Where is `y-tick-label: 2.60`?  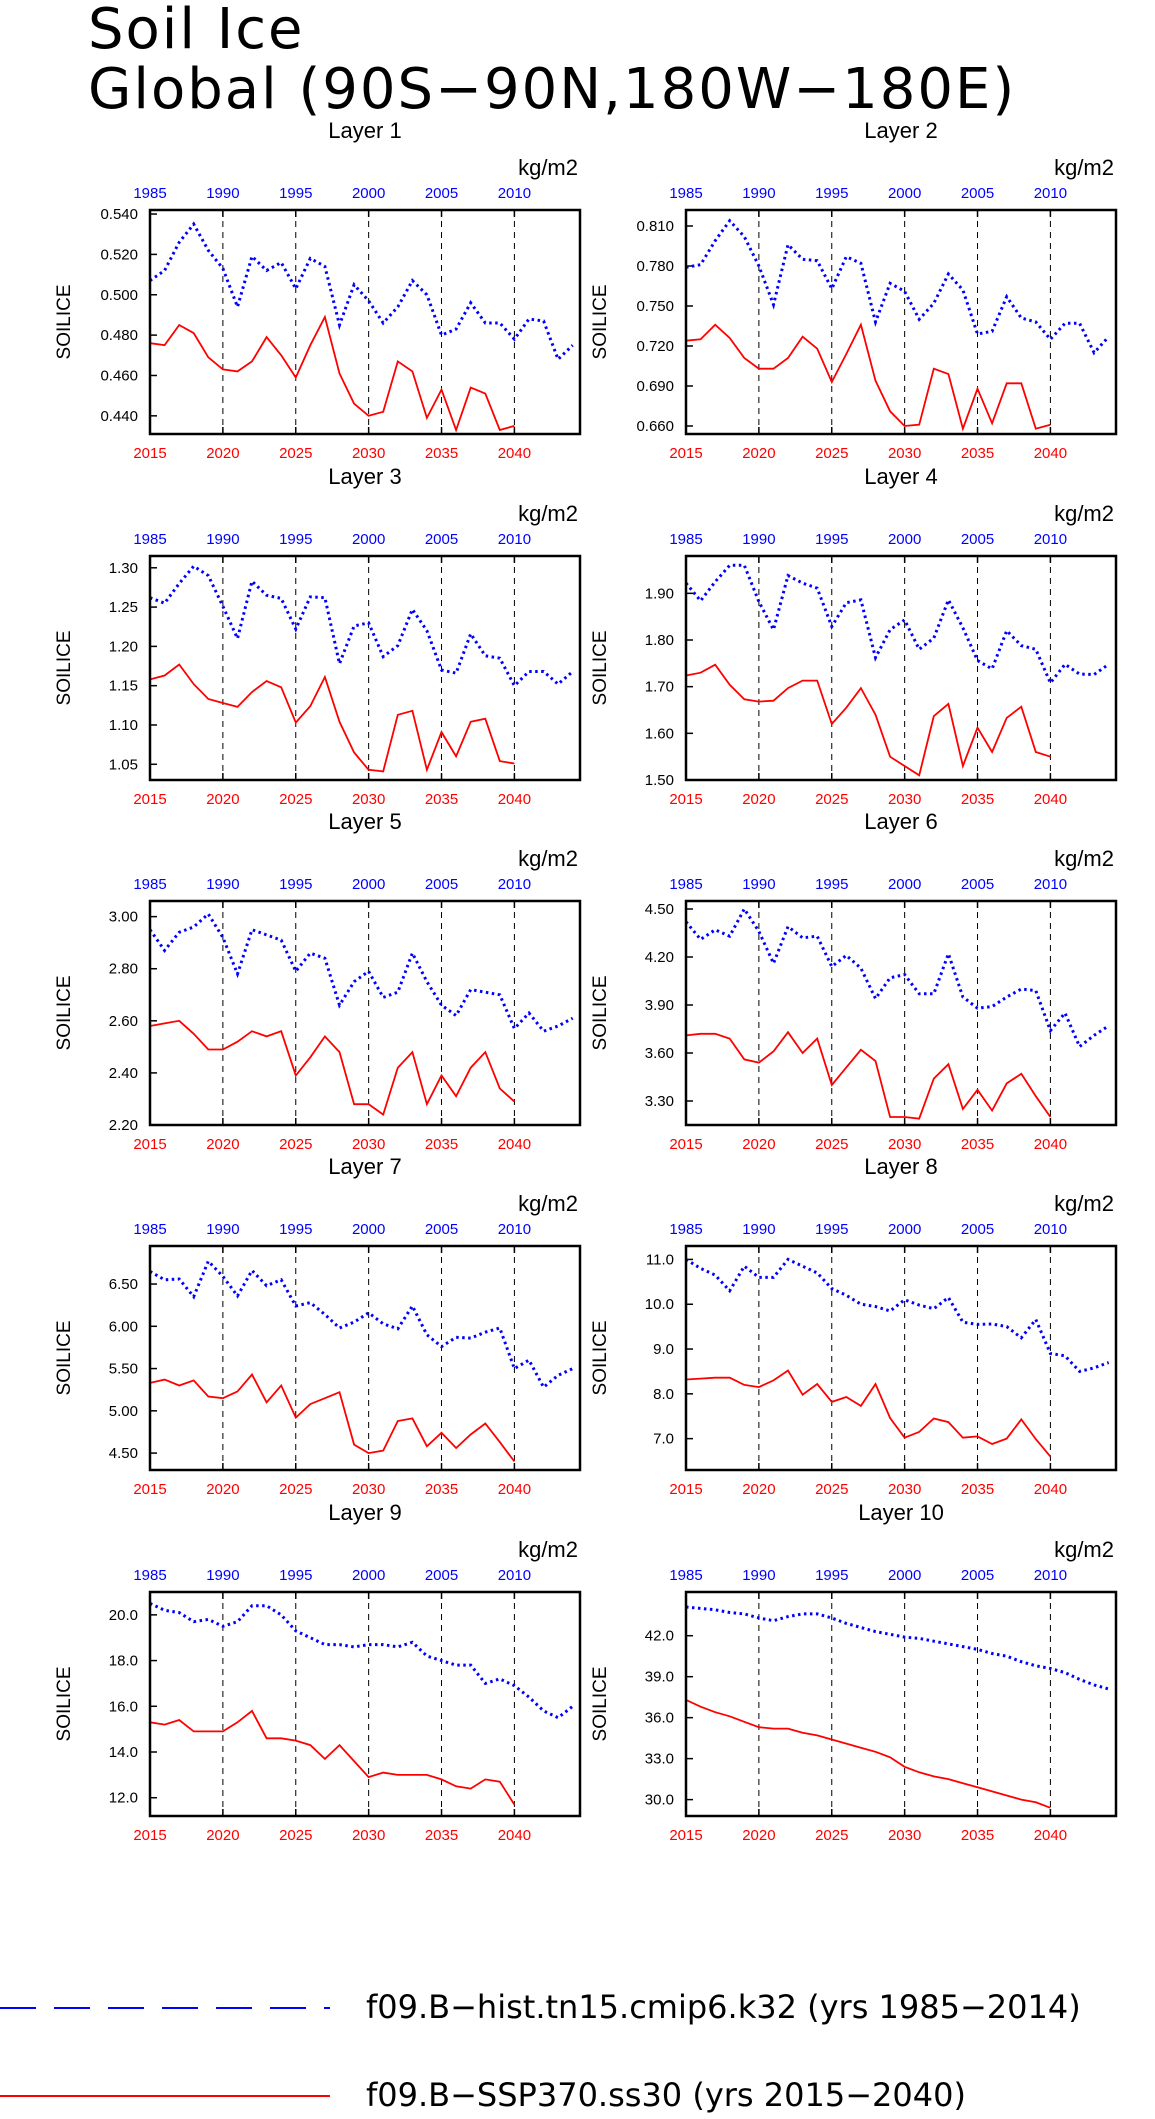 y-tick-label: 2.60 is located at coordinates (123, 1021).